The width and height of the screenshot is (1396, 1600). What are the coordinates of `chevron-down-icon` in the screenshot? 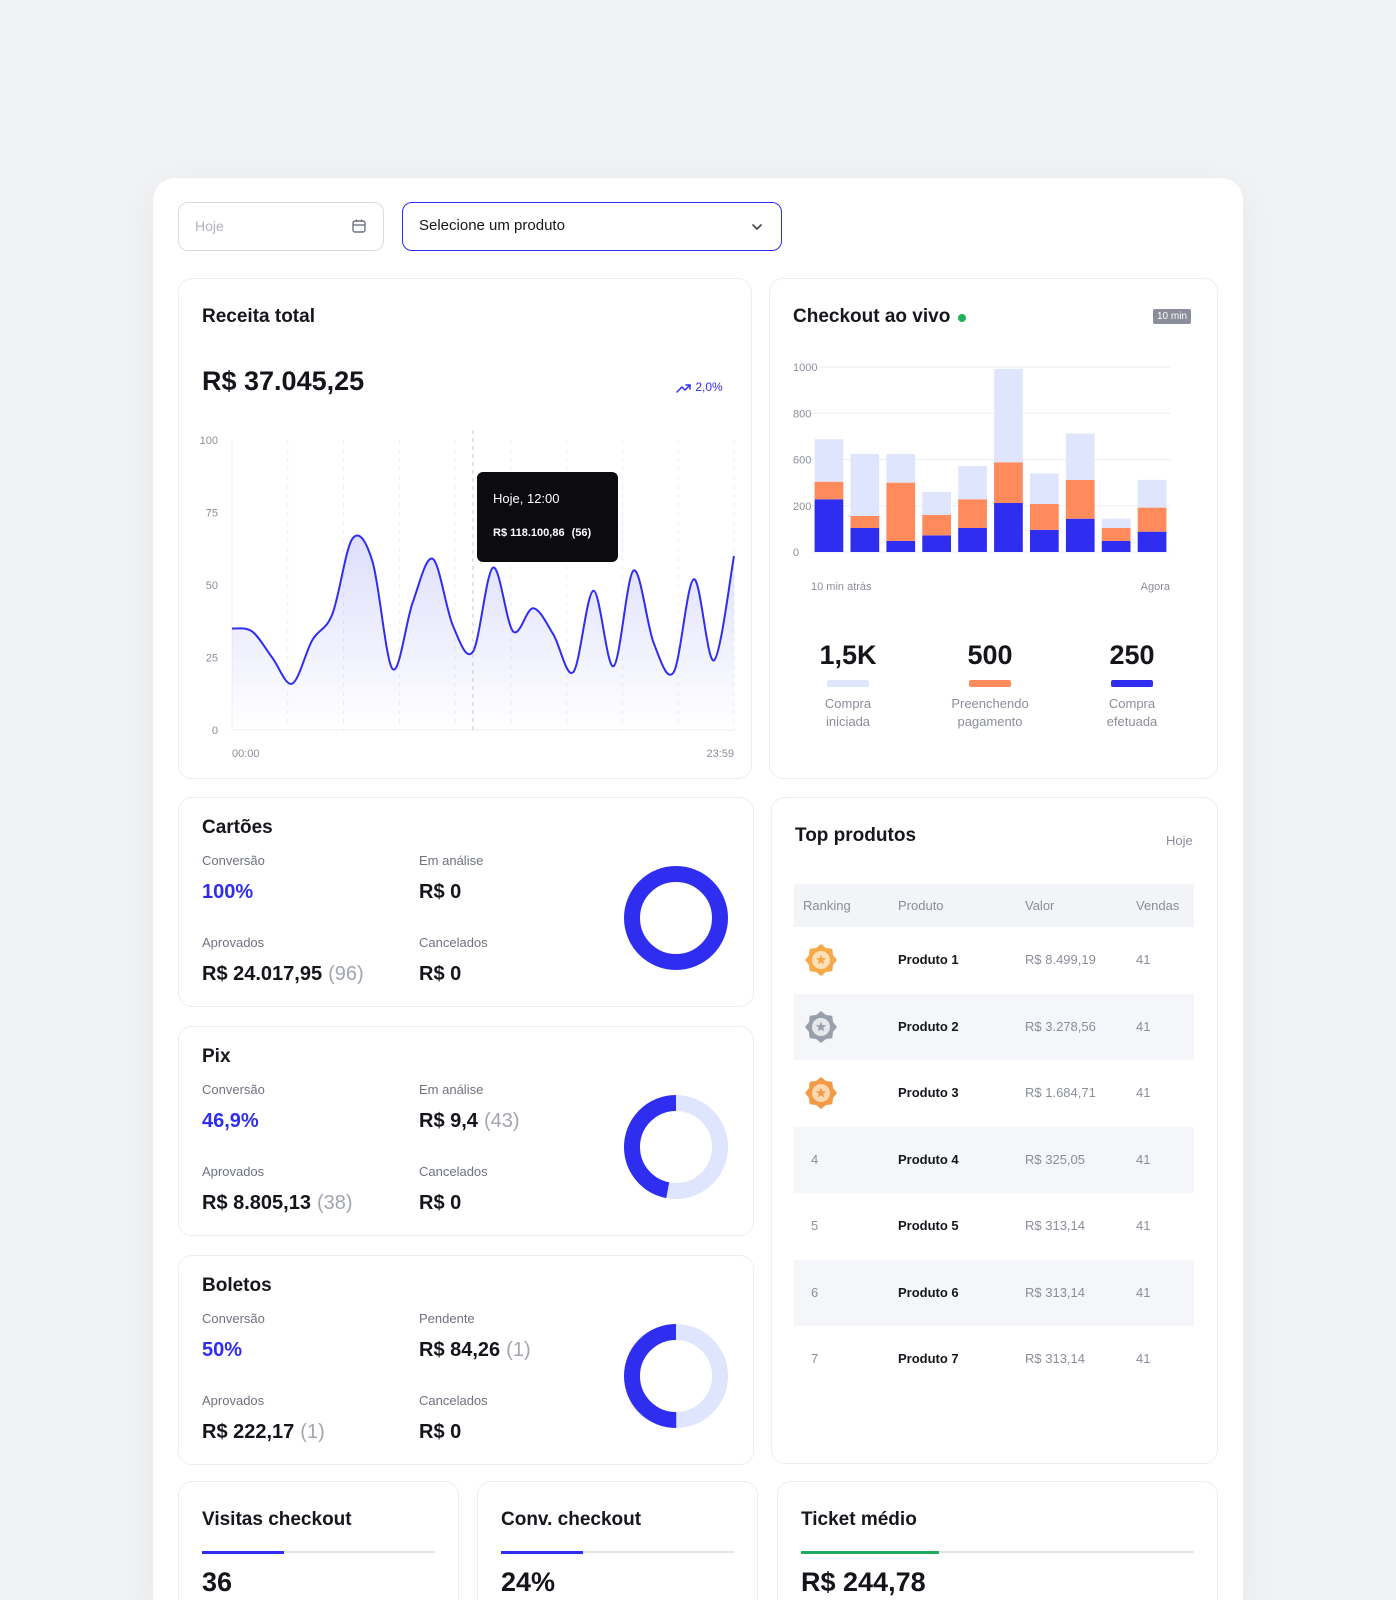 It's located at (757, 227).